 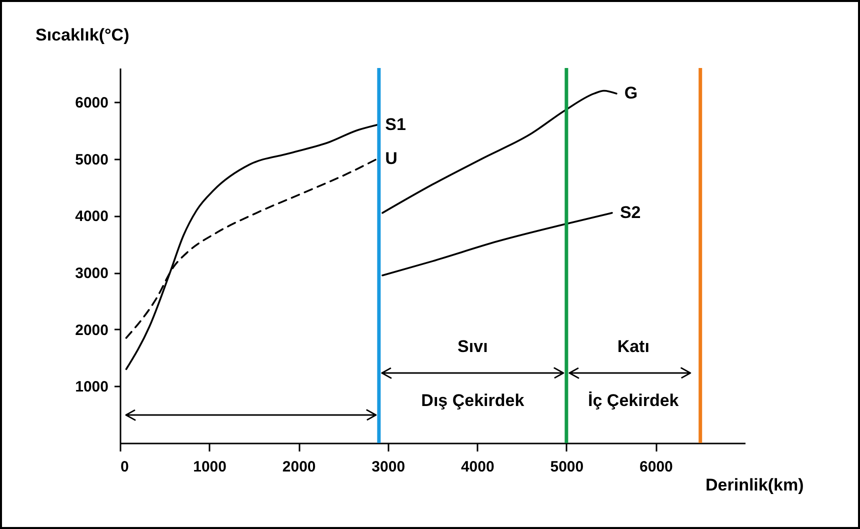 I want to click on x-axis-title: Derinlik(km), so click(x=755, y=485).